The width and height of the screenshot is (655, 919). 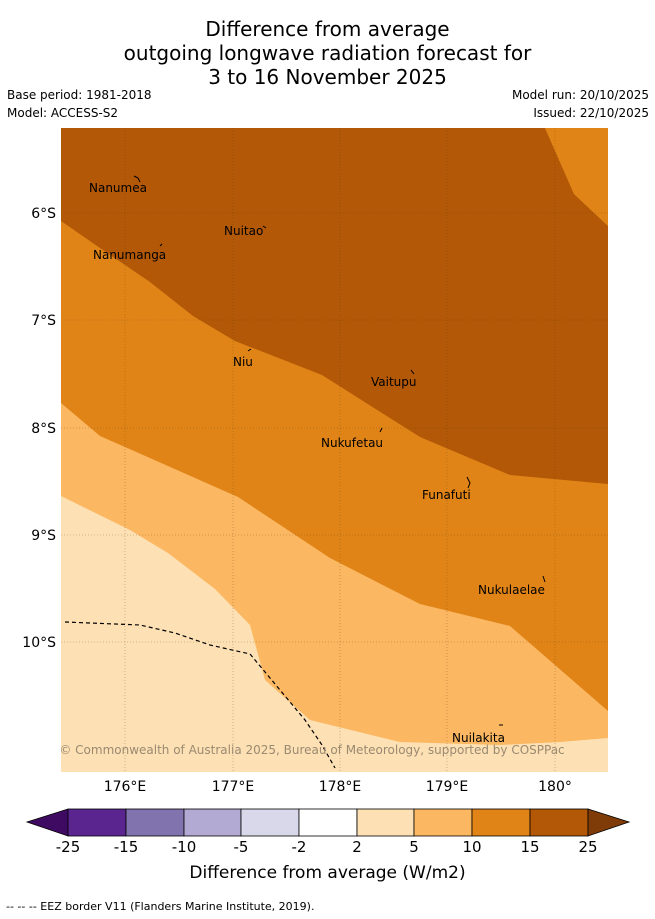 What do you see at coordinates (588, 847) in the screenshot?
I see `colorbar-tick: 25` at bounding box center [588, 847].